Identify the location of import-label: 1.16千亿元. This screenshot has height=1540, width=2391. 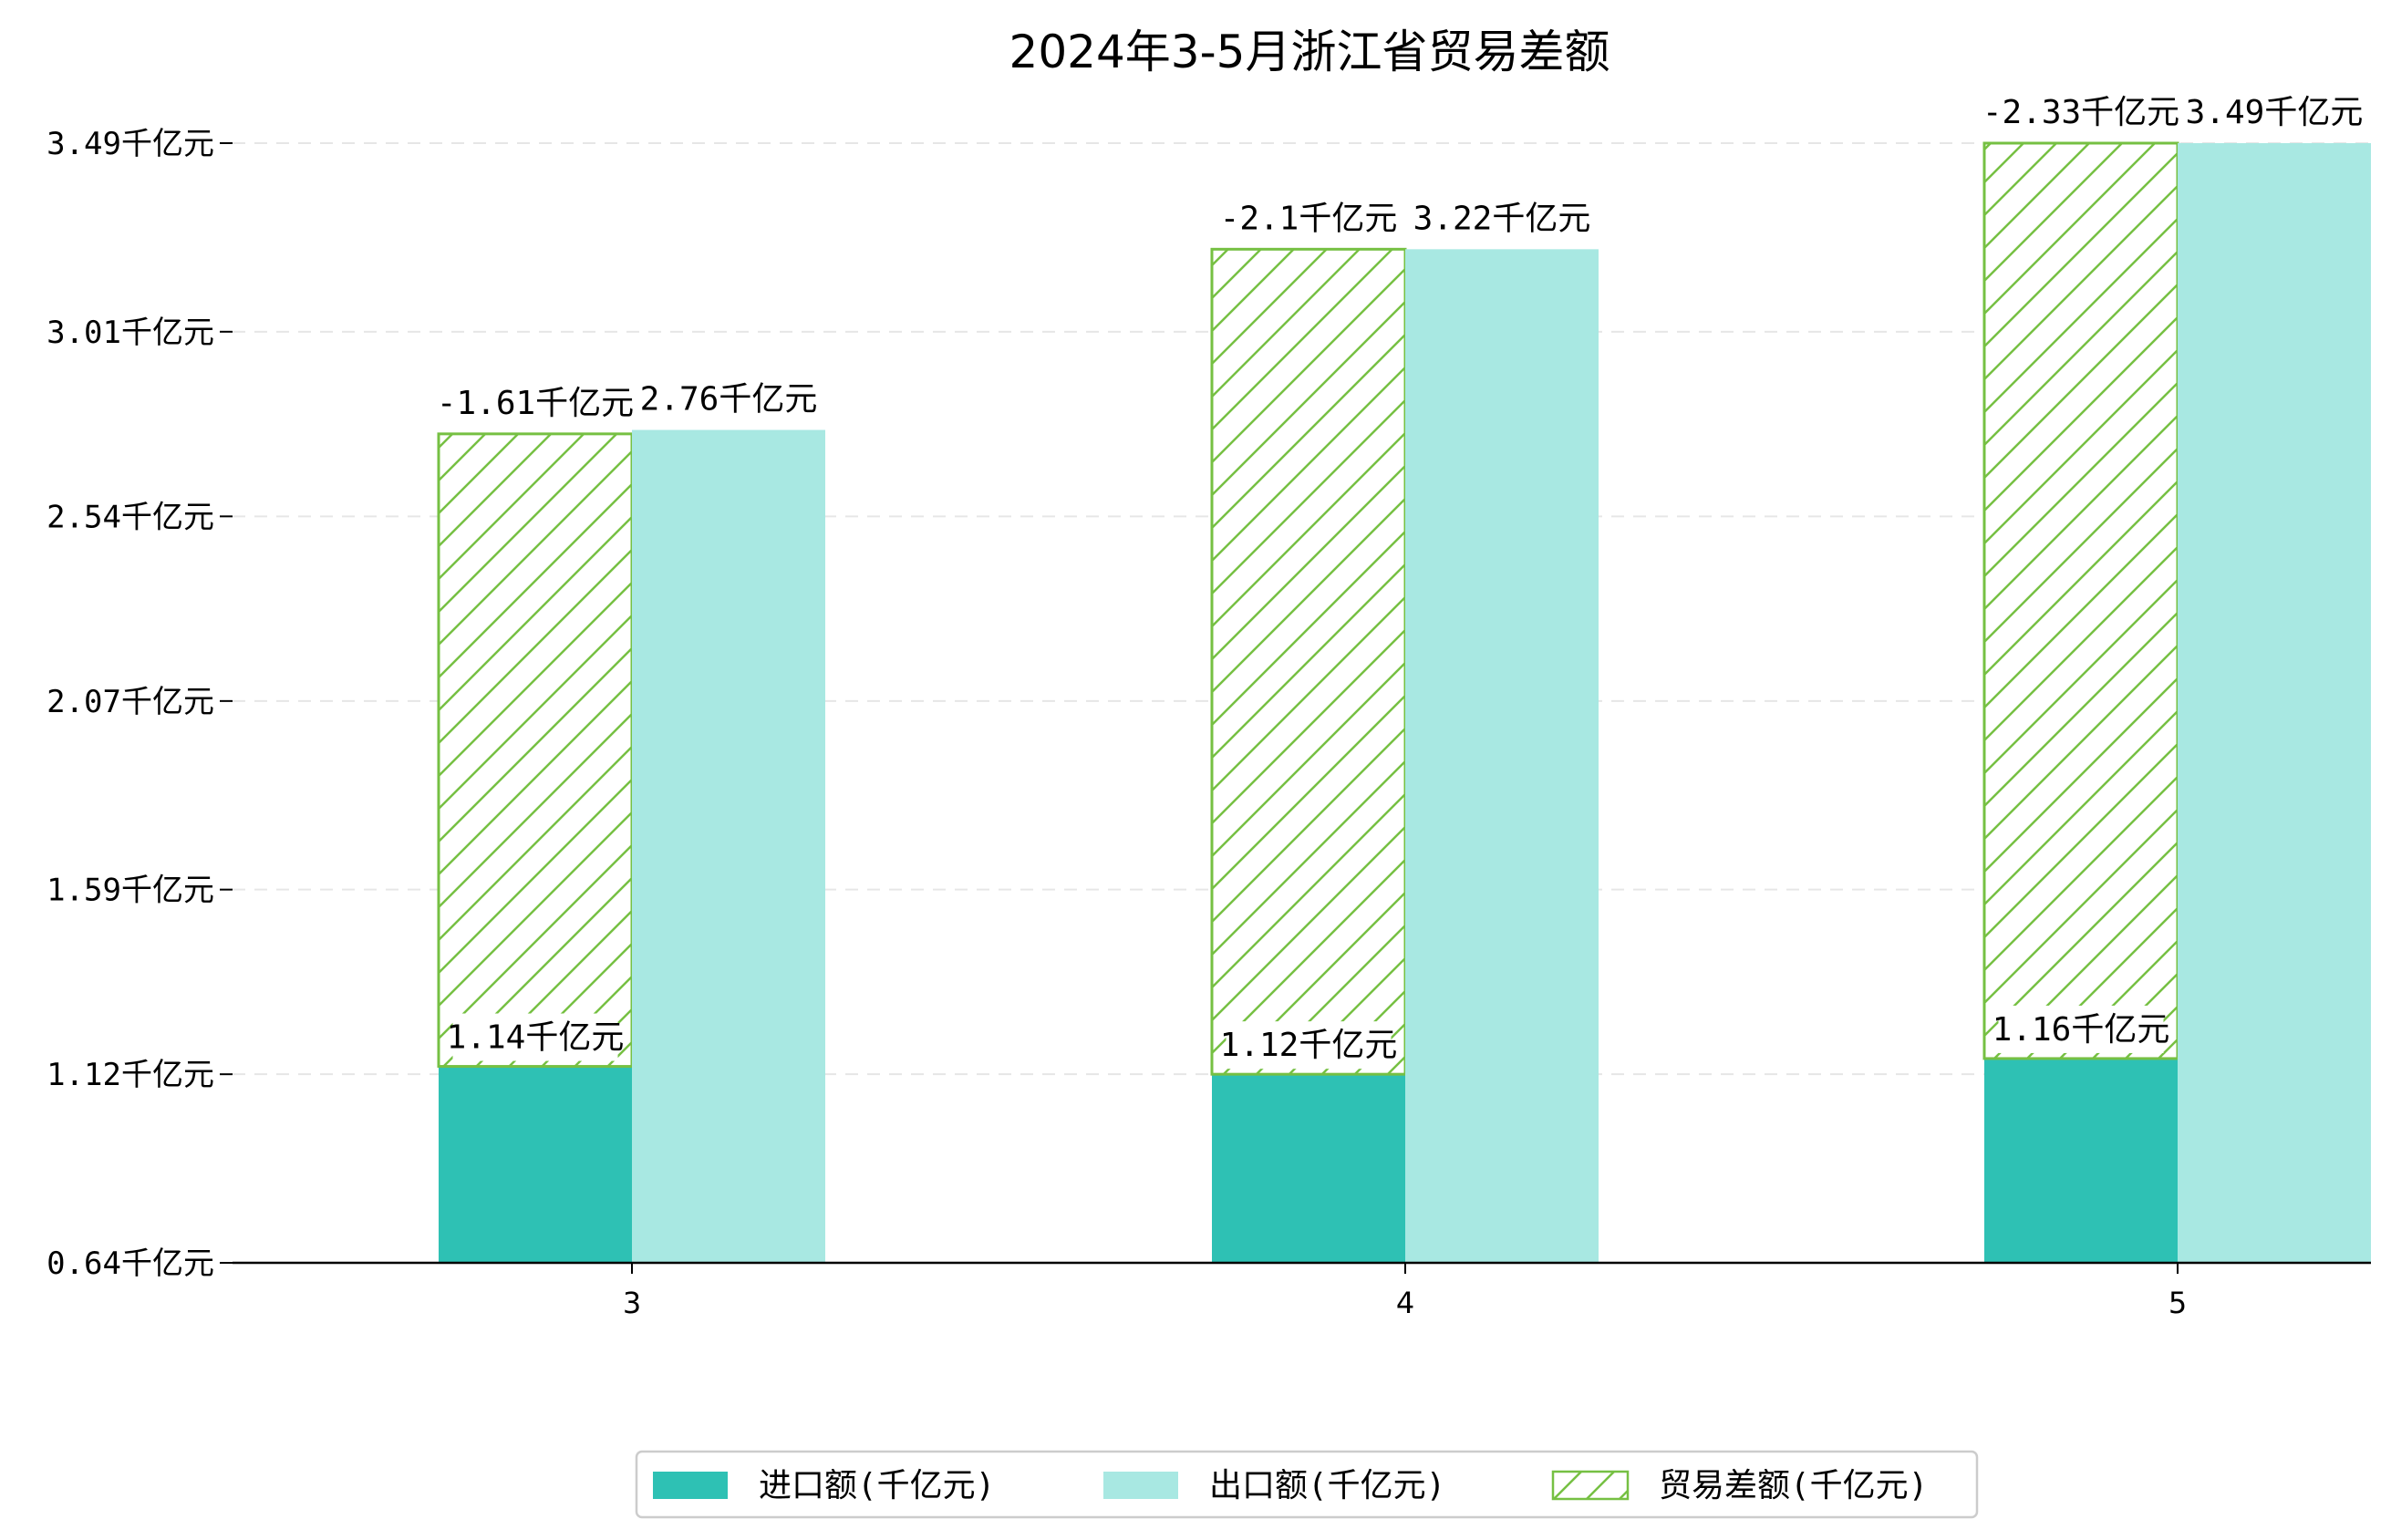
(2081, 1029).